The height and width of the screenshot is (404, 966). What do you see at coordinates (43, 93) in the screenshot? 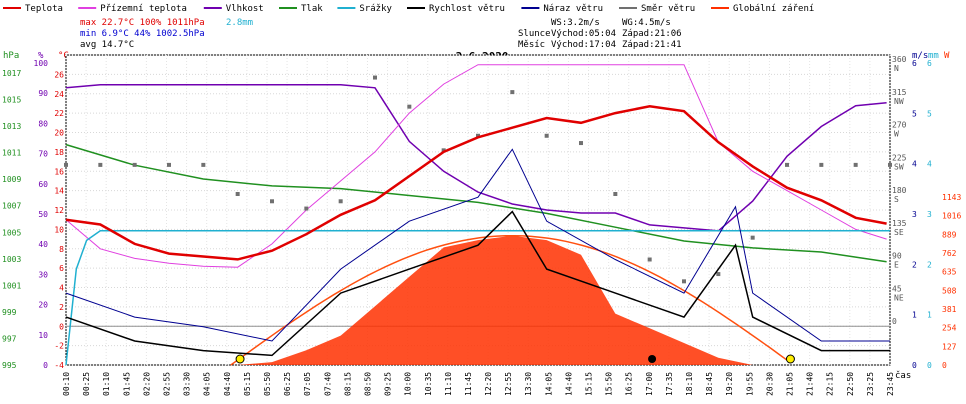
I see `pct-tick-9: 90` at bounding box center [43, 93].